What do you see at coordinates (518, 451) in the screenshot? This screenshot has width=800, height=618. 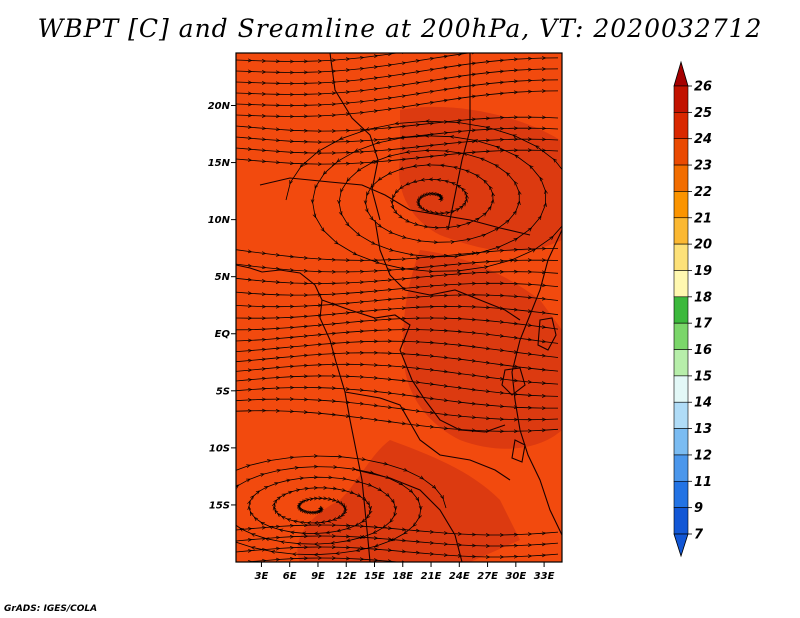 I see `island-outline` at bounding box center [518, 451].